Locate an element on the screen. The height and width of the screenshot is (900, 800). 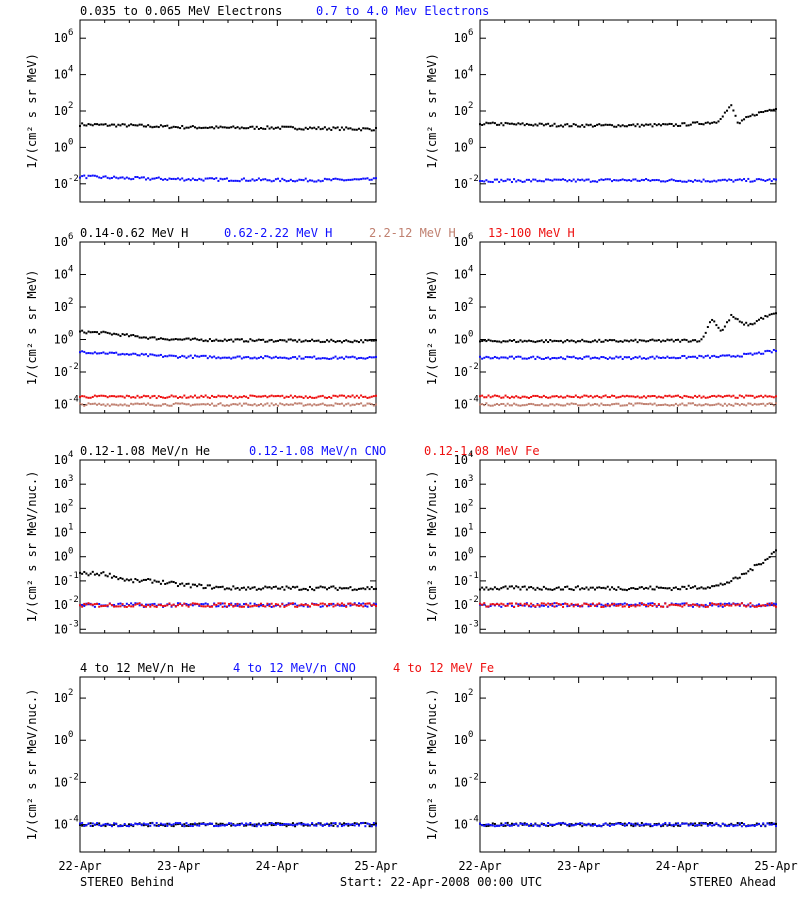
legend-label: 0.12-1.08 MeV Fe is located at coordinates (482, 451).